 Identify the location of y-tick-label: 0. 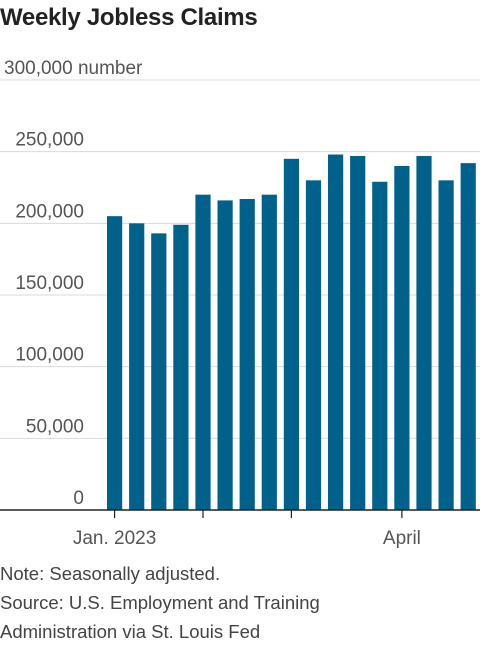
(78, 498).